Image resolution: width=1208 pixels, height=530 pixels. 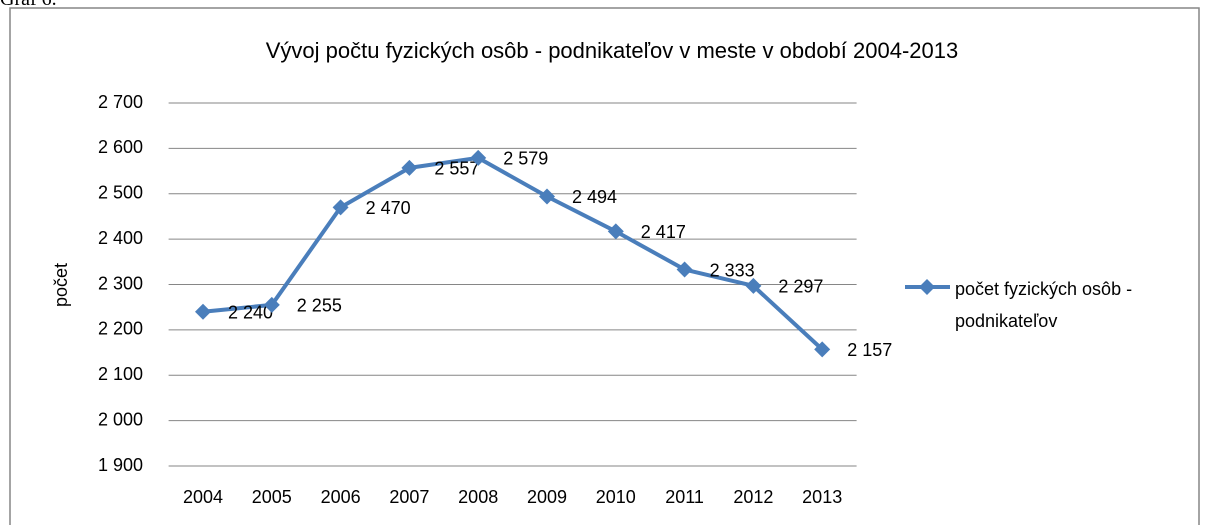 What do you see at coordinates (120, 102) in the screenshot?
I see `y-tick-label: 2 700` at bounding box center [120, 102].